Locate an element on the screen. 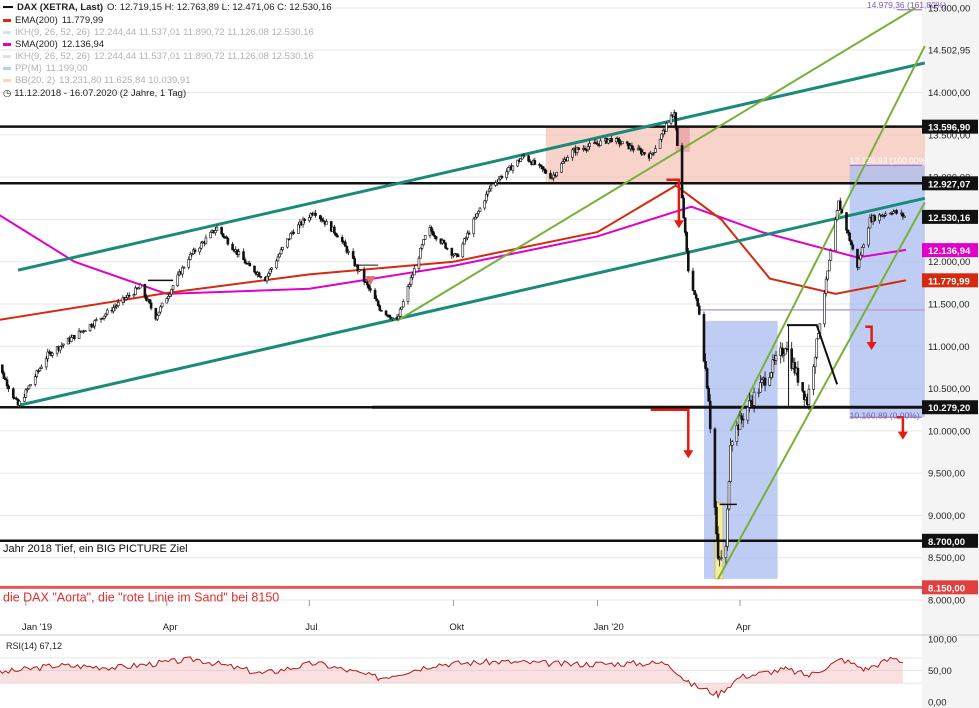 This screenshot has height=708, width=979. value-label: 12.136,94 is located at coordinates (949, 251).